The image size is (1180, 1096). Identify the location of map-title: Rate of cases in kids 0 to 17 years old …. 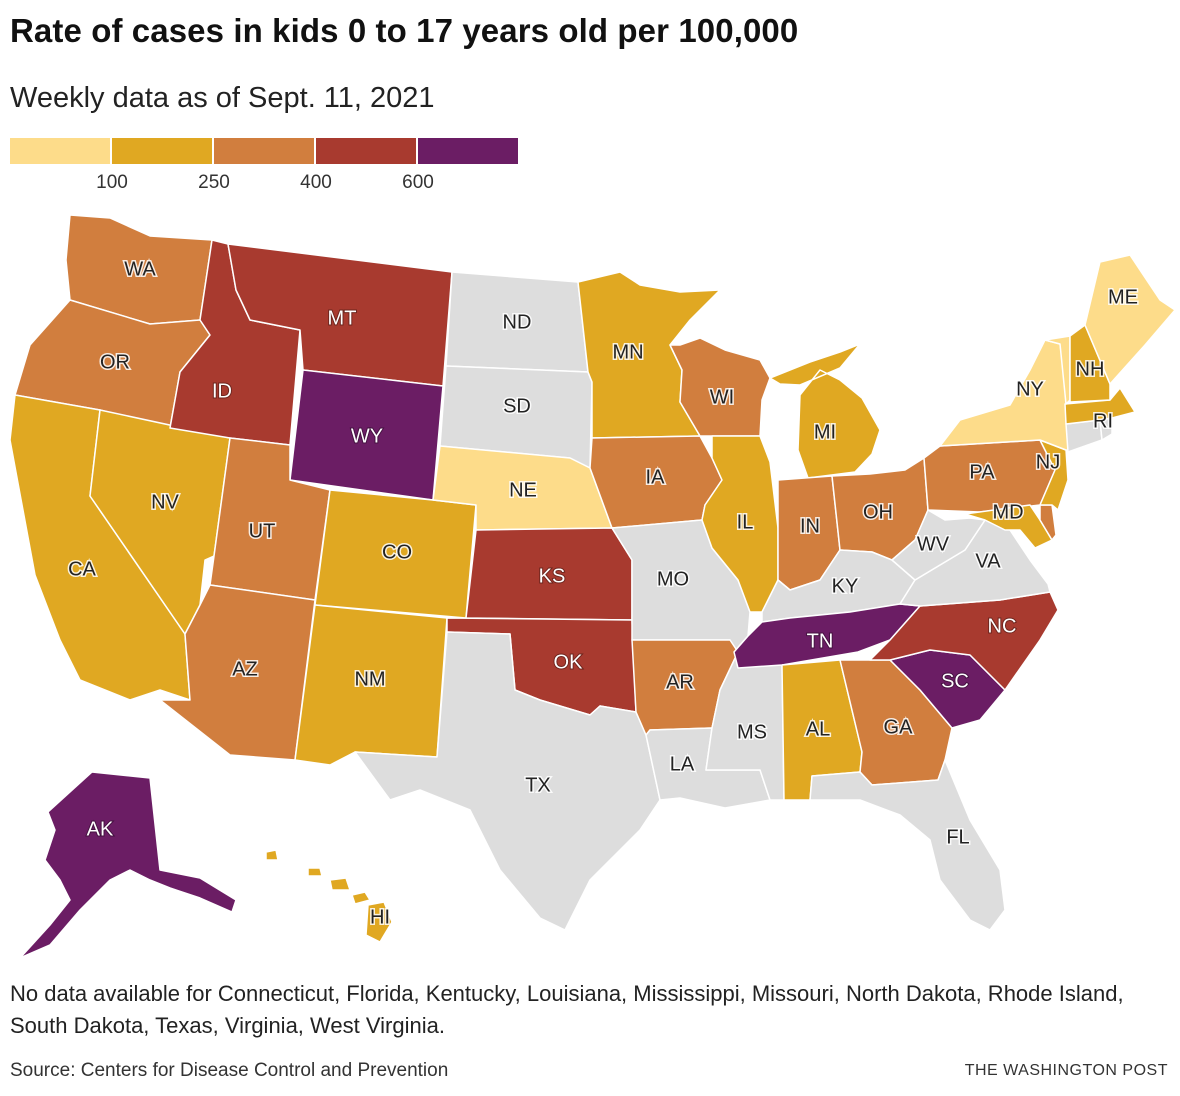
(404, 30).